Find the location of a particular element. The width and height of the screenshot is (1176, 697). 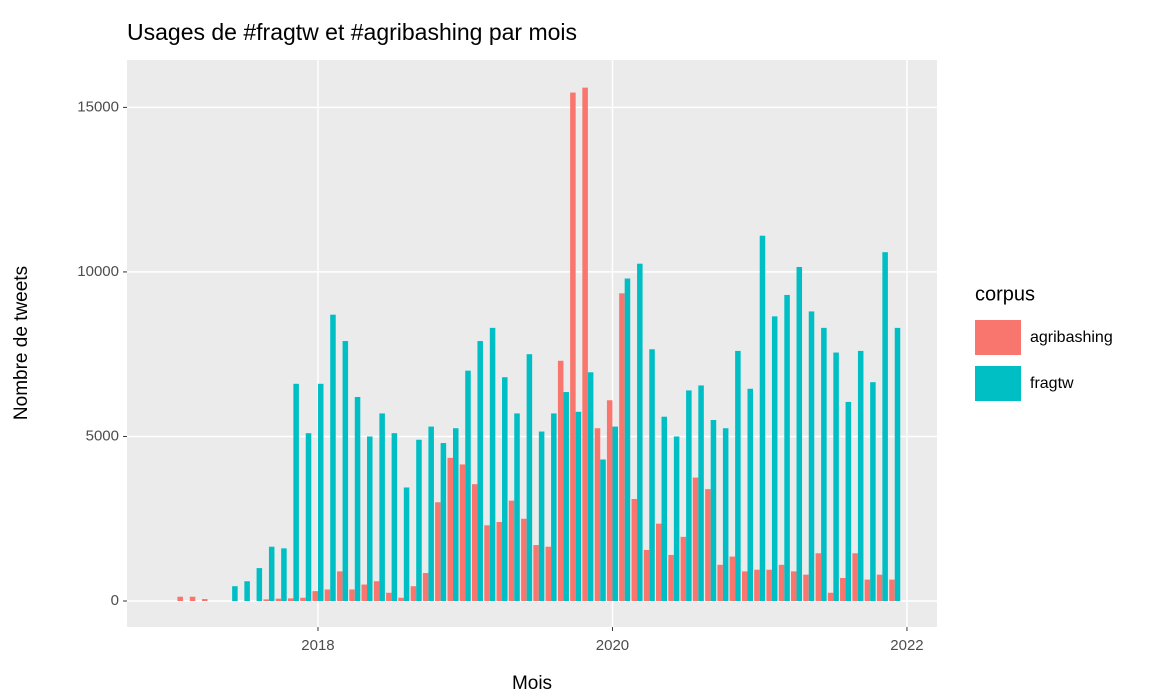

x-axis-title: Mois is located at coordinates (532, 683).